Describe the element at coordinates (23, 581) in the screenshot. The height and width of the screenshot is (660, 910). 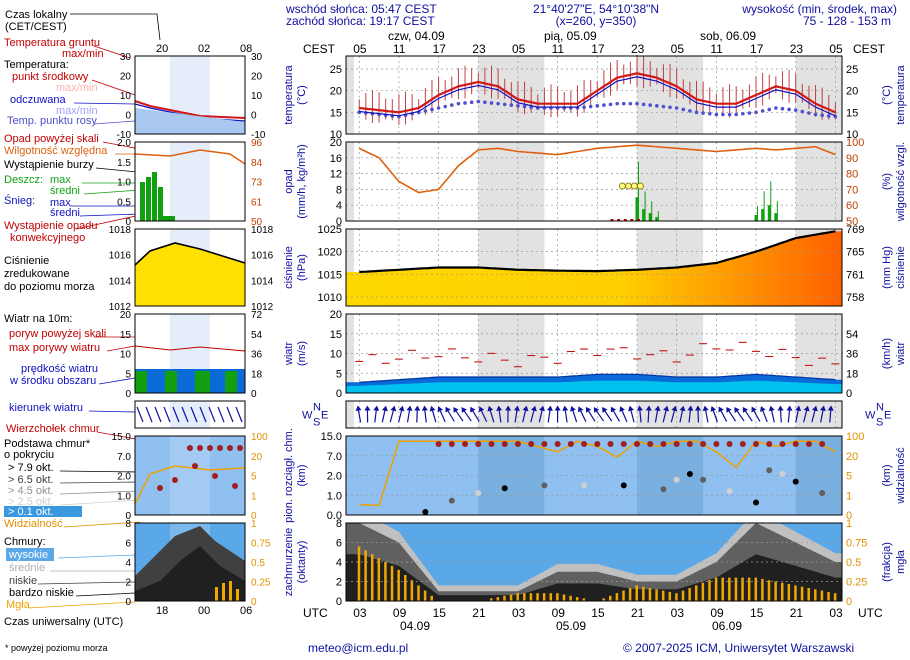
I see `legend-cl-low: niskie` at that location.